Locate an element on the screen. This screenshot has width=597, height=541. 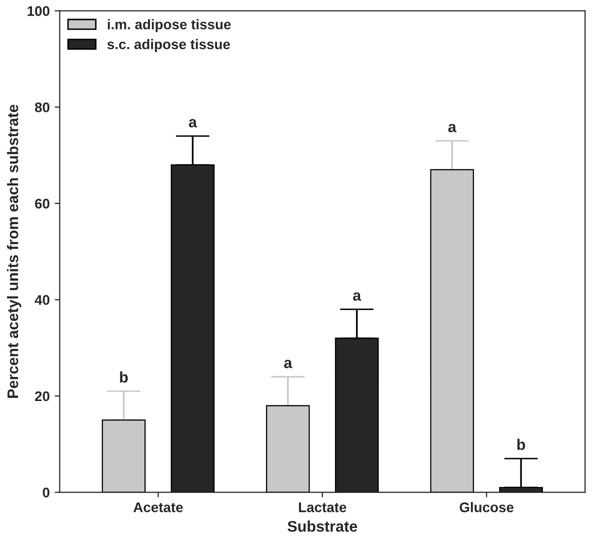
y-tick-label: 80 is located at coordinates (42, 107).